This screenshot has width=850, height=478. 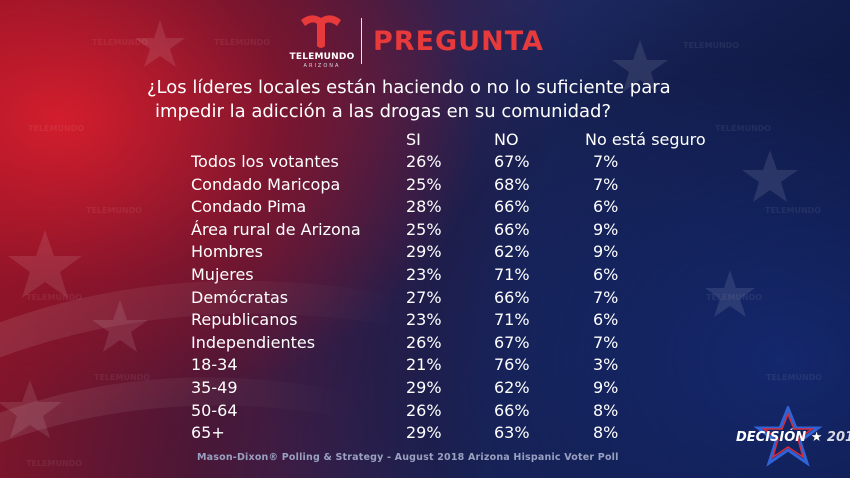 What do you see at coordinates (266, 184) in the screenshot?
I see `row-label: Condado Maricopa` at bounding box center [266, 184].